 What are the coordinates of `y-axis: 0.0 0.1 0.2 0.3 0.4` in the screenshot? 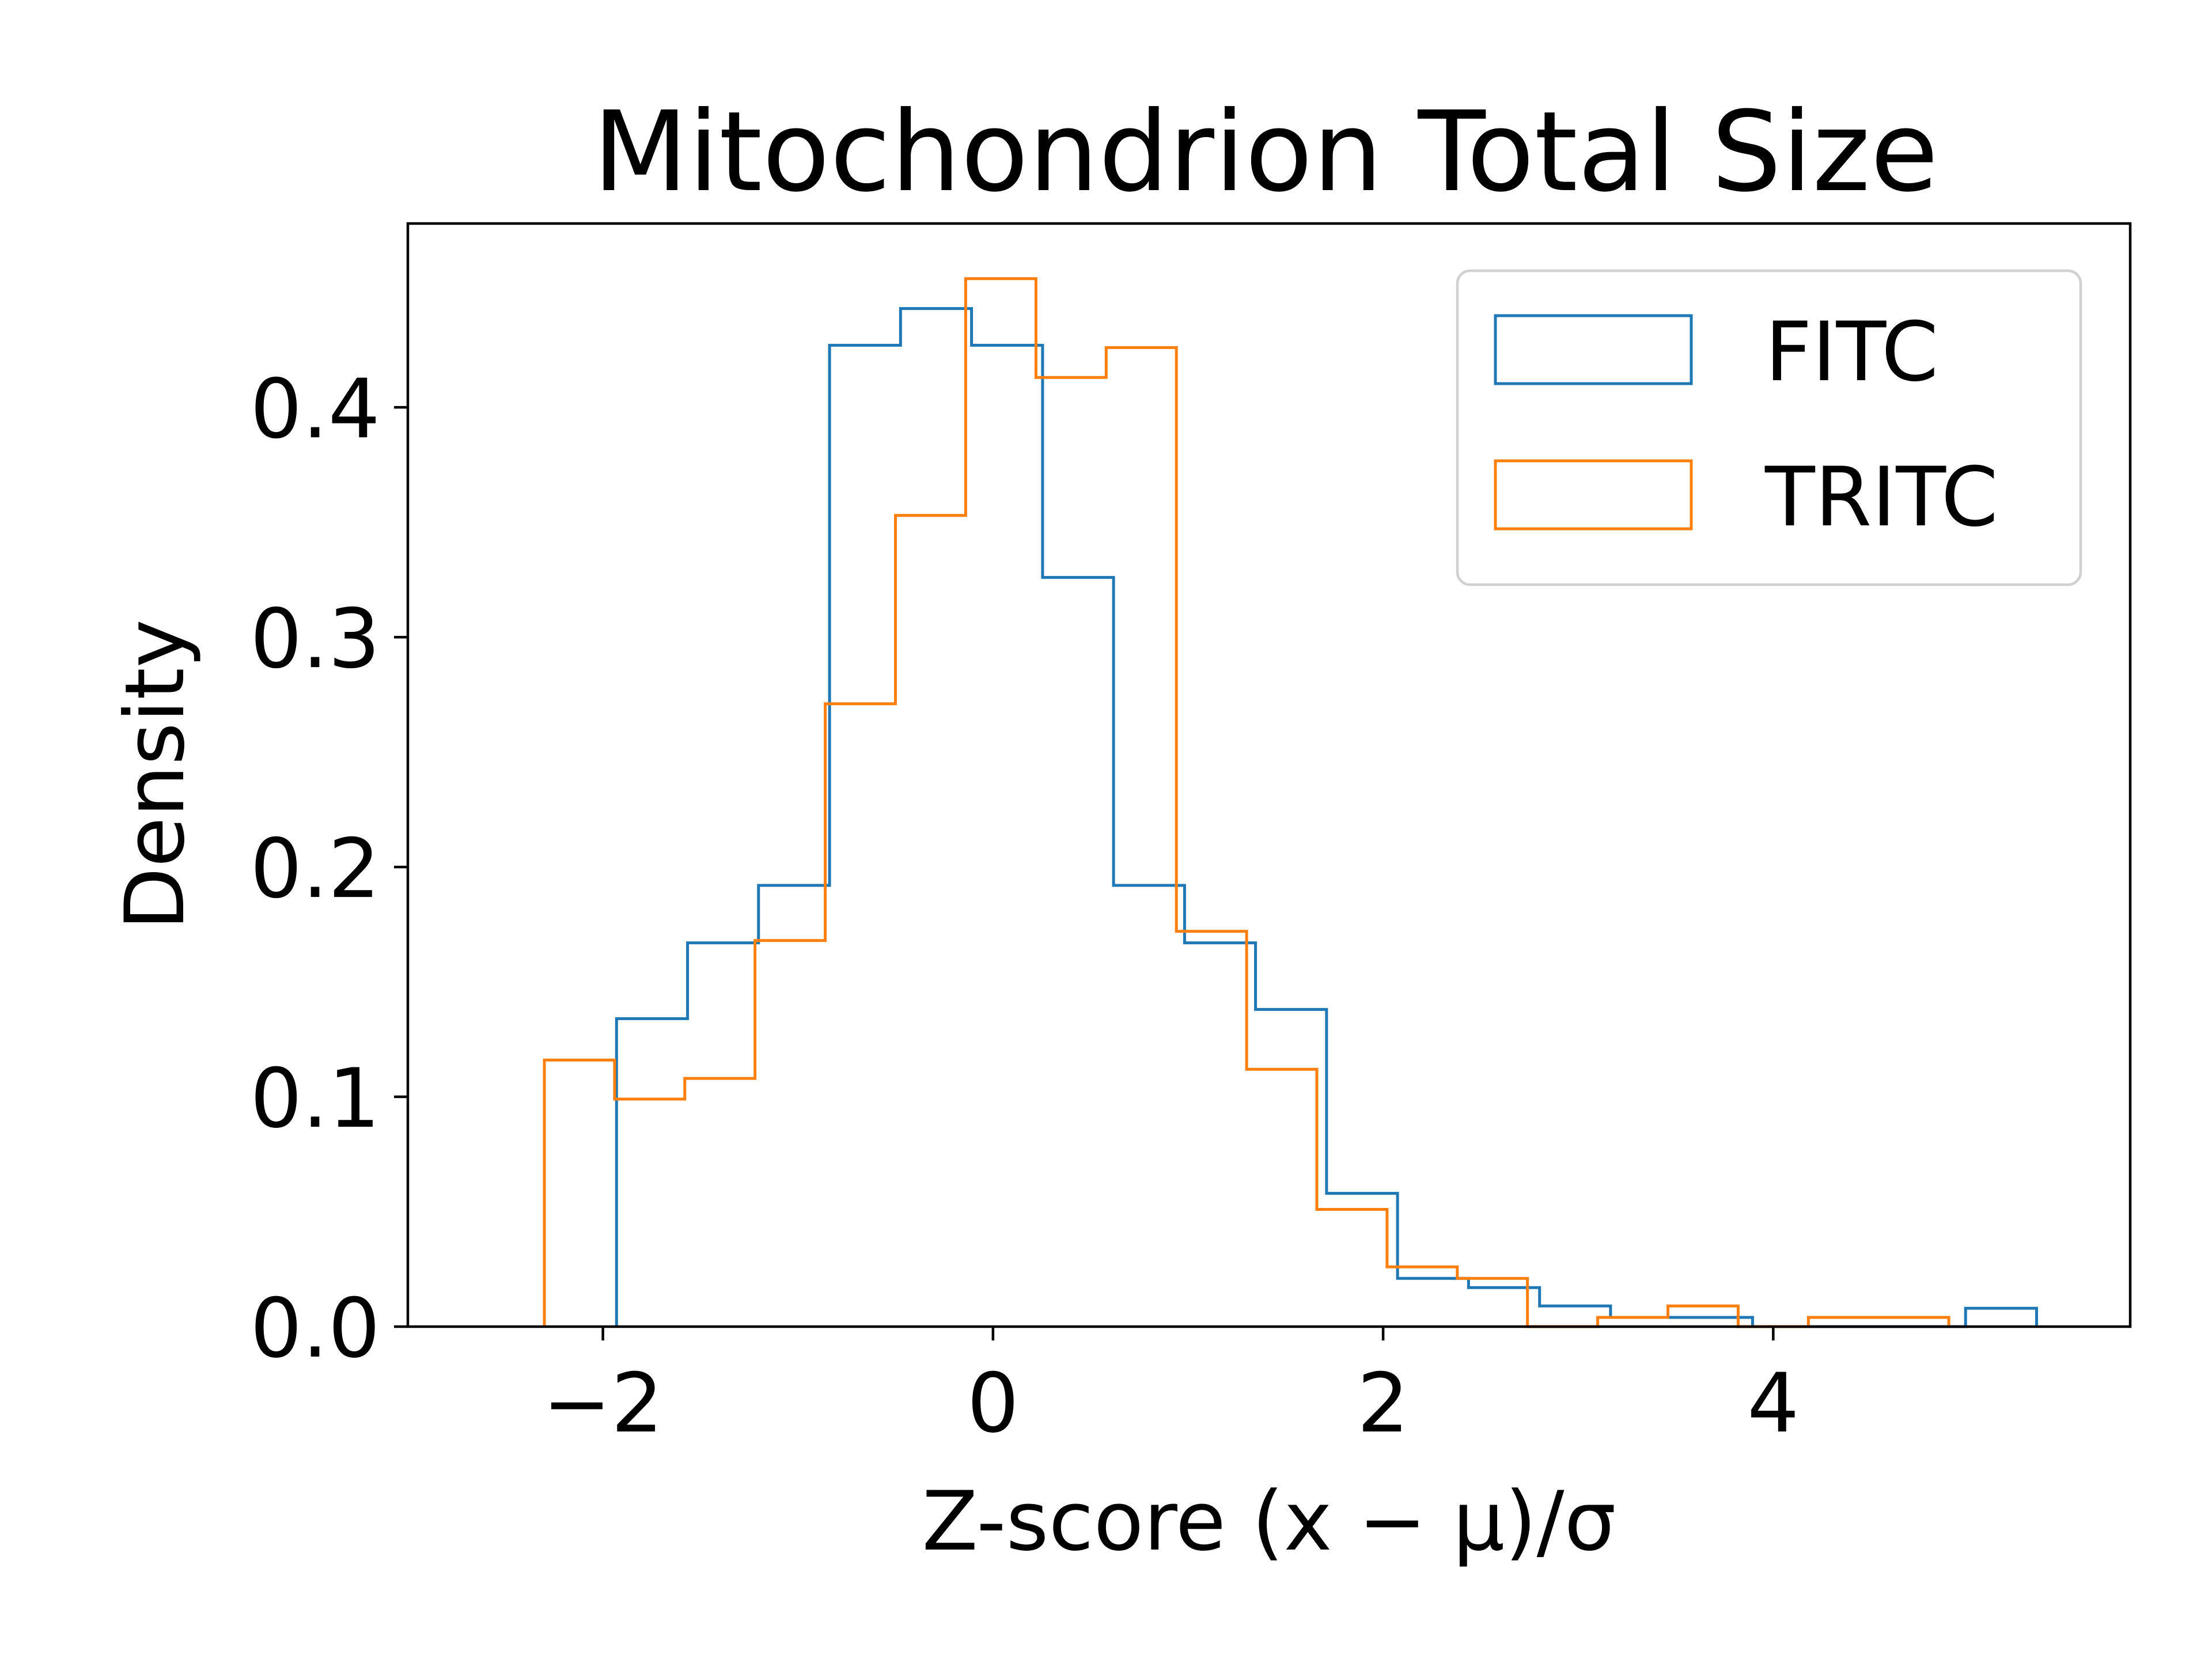 It's located at (329, 869).